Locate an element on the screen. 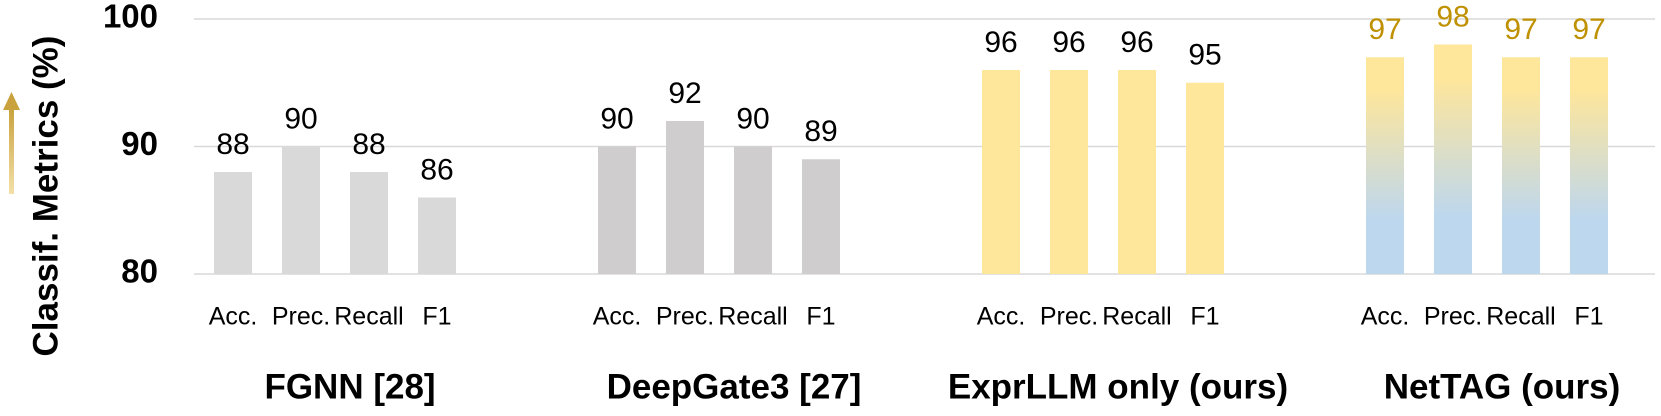  y-tick-label: 90 is located at coordinates (139, 143).